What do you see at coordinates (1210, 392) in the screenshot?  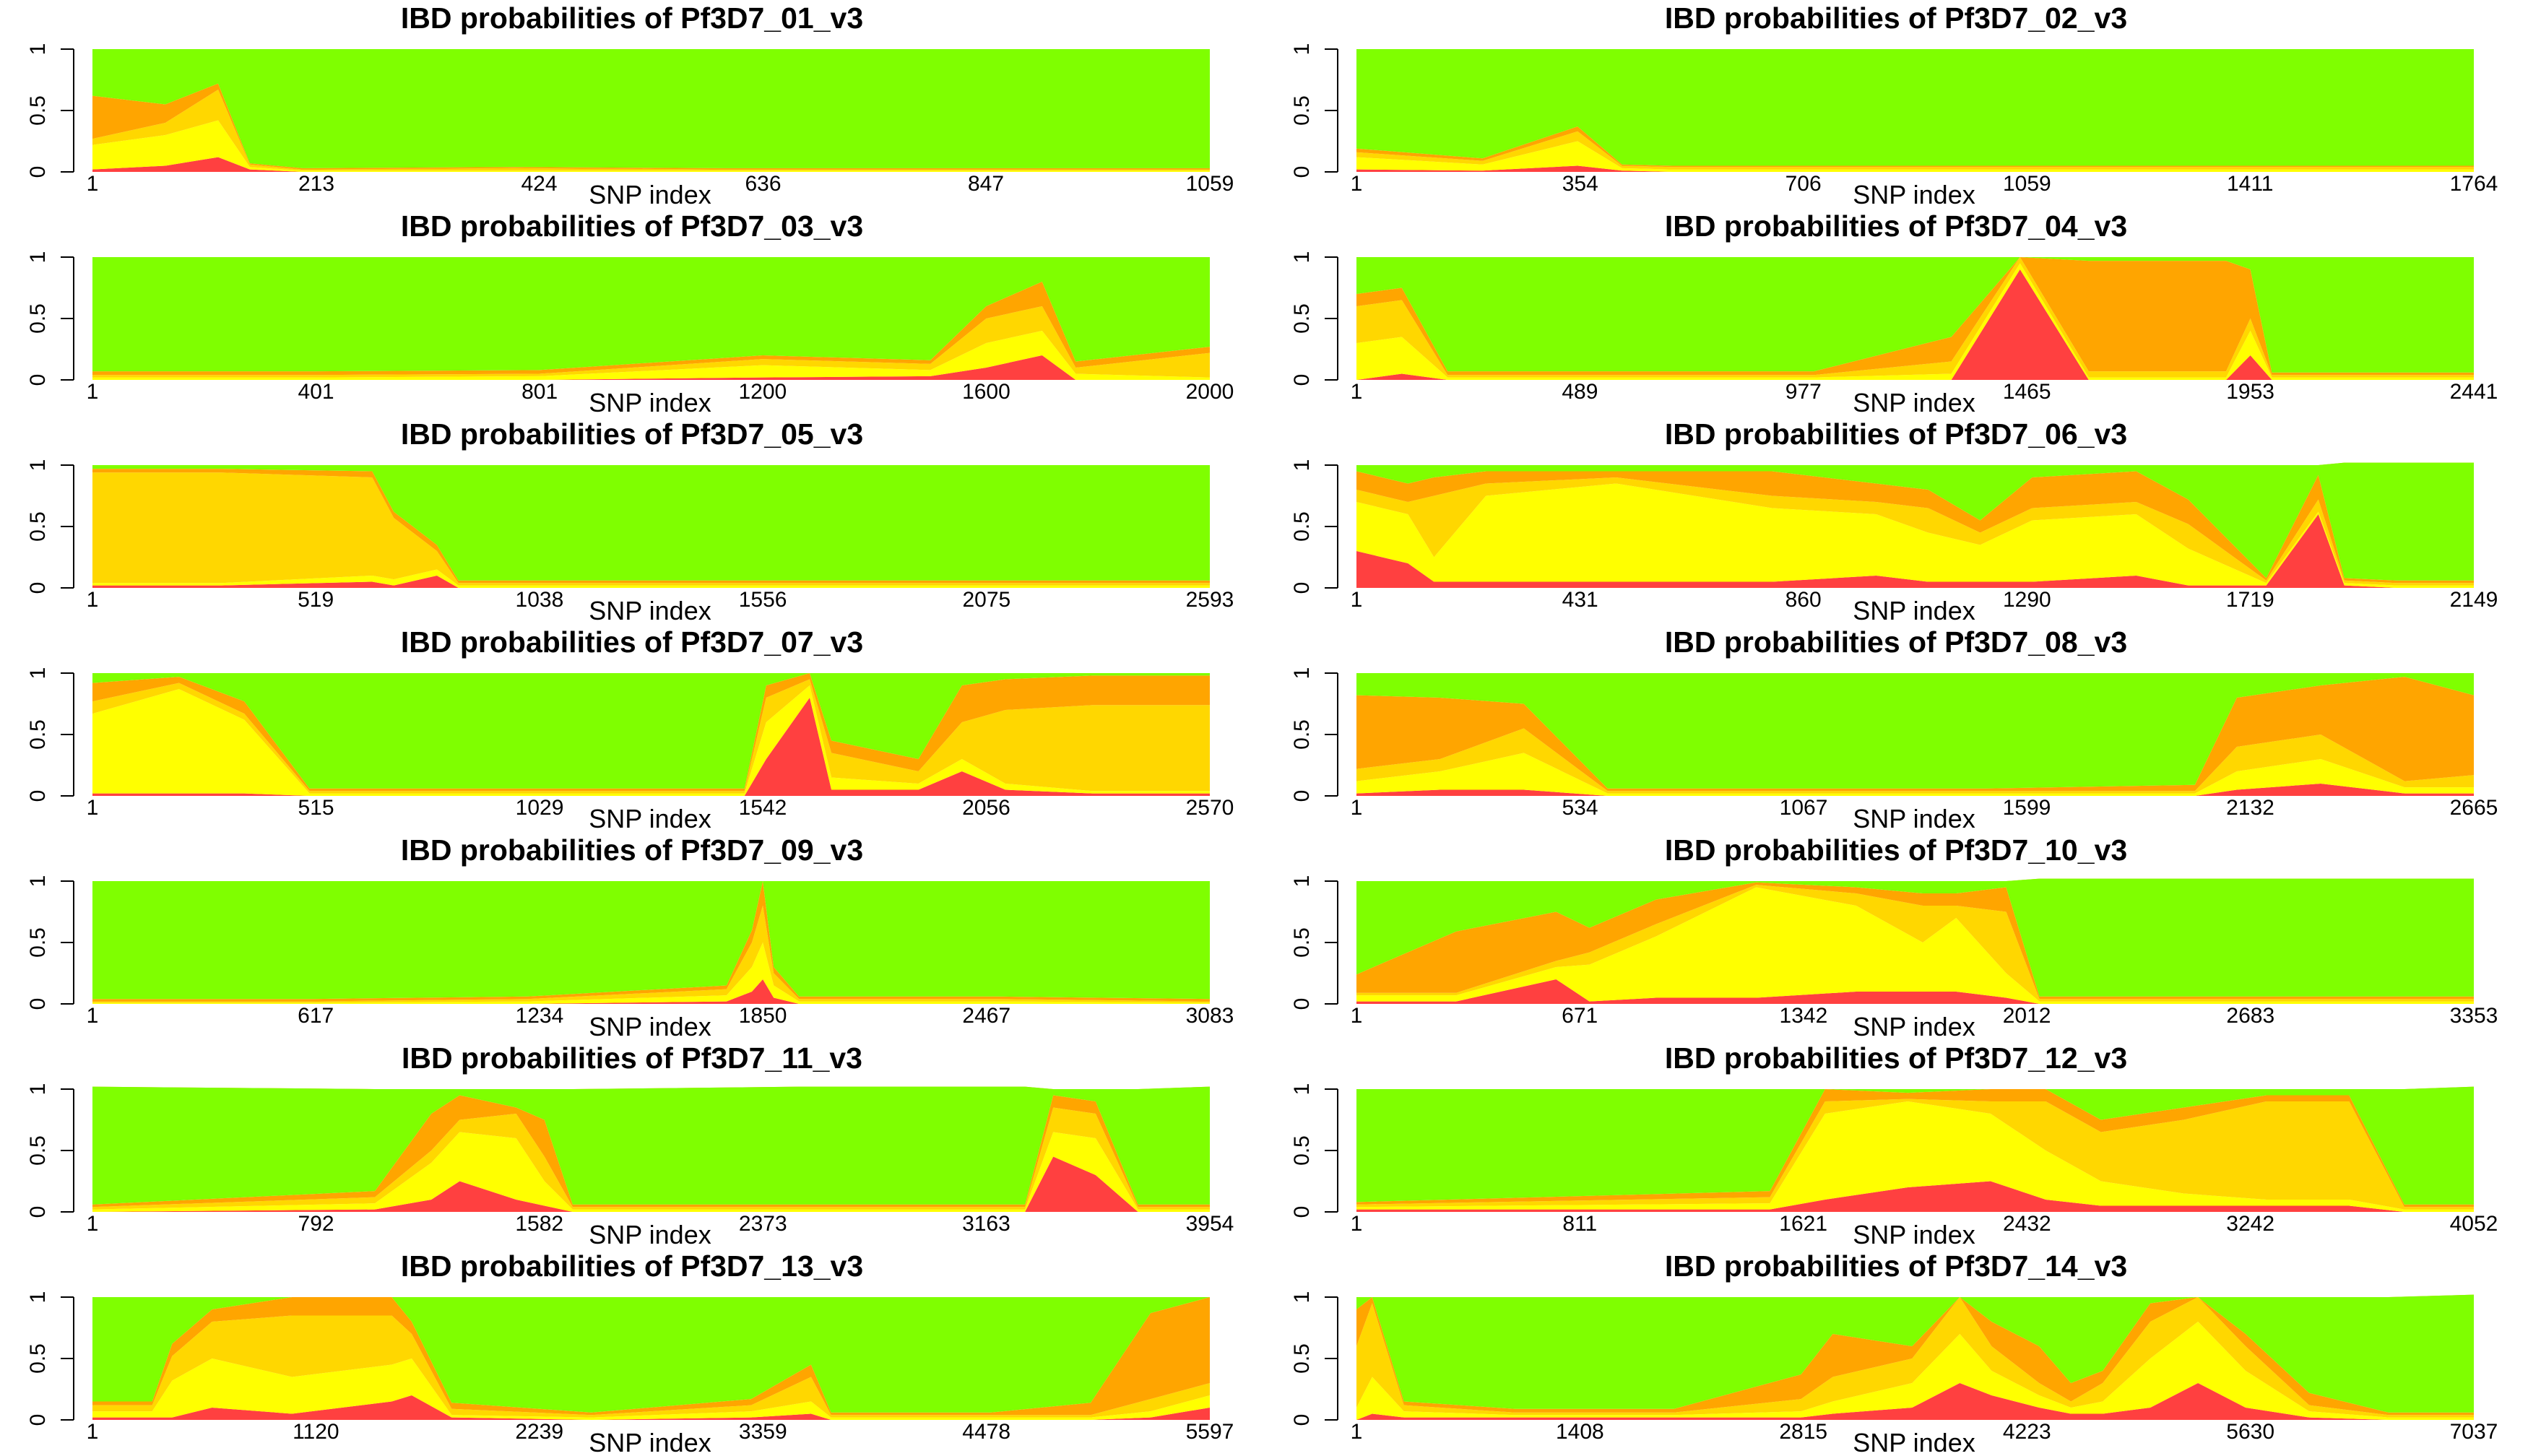 I see `x-tick-label: 2000` at bounding box center [1210, 392].